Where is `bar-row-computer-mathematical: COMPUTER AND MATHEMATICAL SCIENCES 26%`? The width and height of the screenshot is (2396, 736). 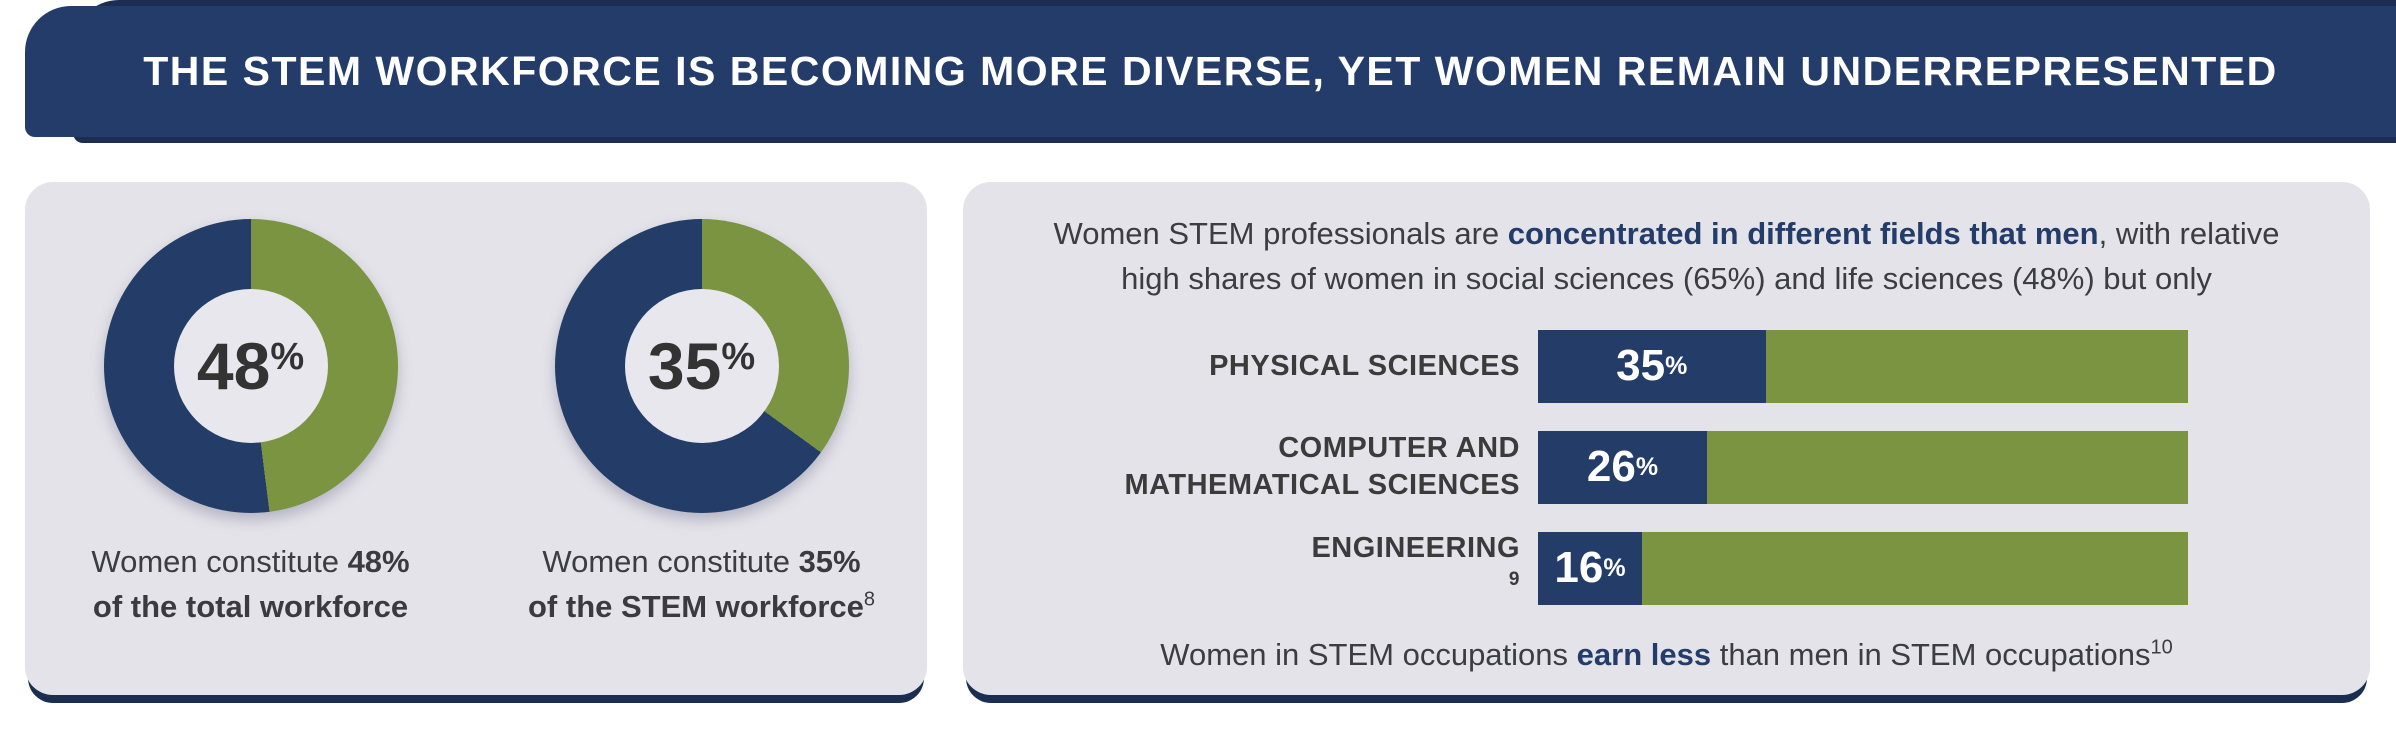 bar-row-computer-mathematical: COMPUTER AND MATHEMATICAL SCIENCES 26% is located at coordinates (1666, 467).